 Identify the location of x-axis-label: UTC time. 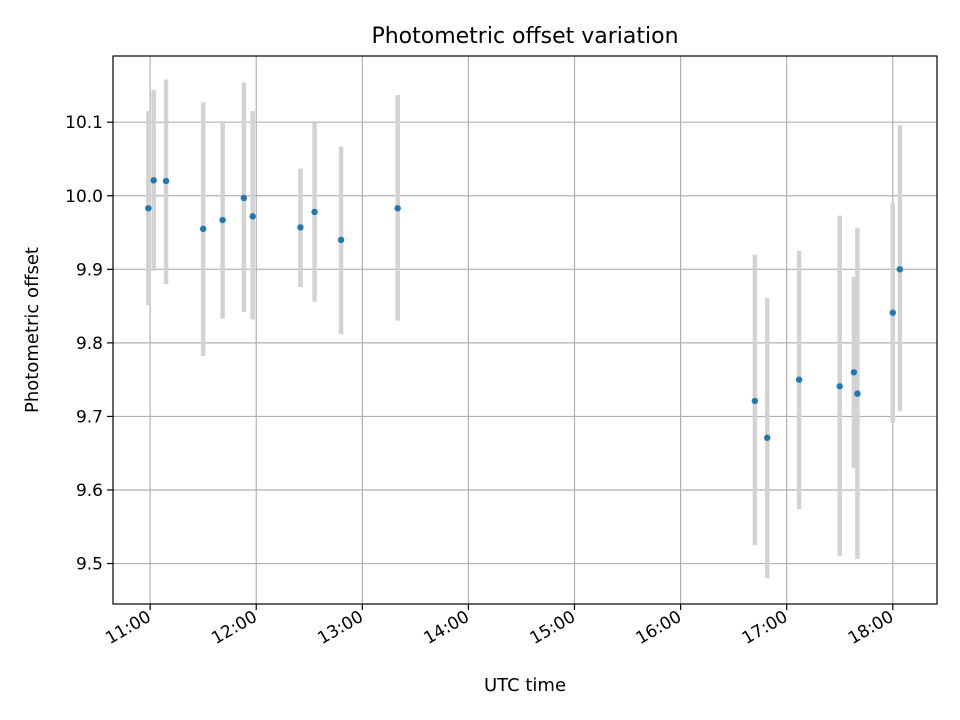
(525, 685).